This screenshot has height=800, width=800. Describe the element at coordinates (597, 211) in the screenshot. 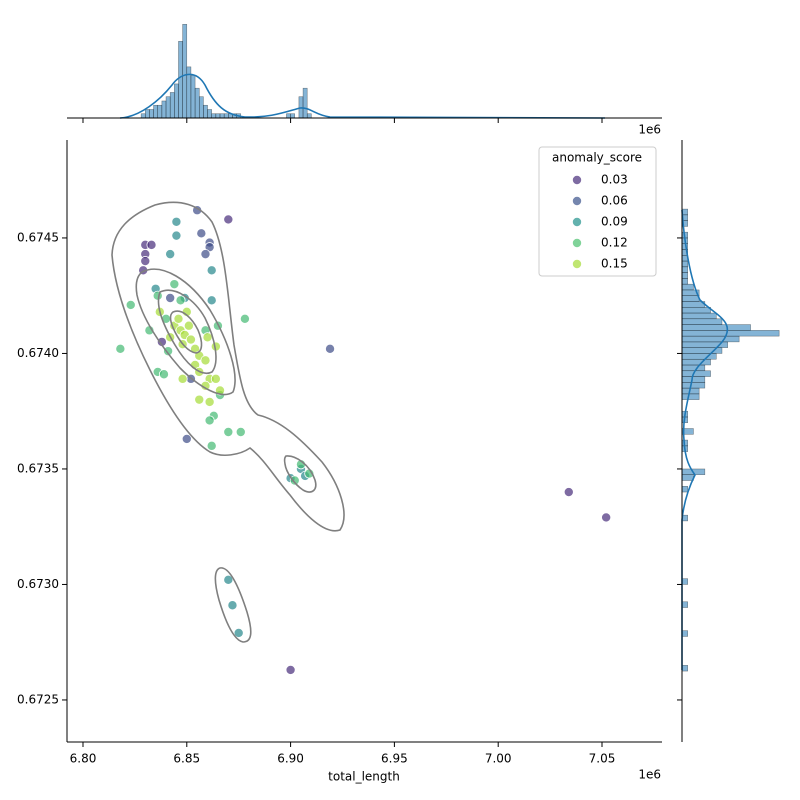

I see `legend-box` at that location.